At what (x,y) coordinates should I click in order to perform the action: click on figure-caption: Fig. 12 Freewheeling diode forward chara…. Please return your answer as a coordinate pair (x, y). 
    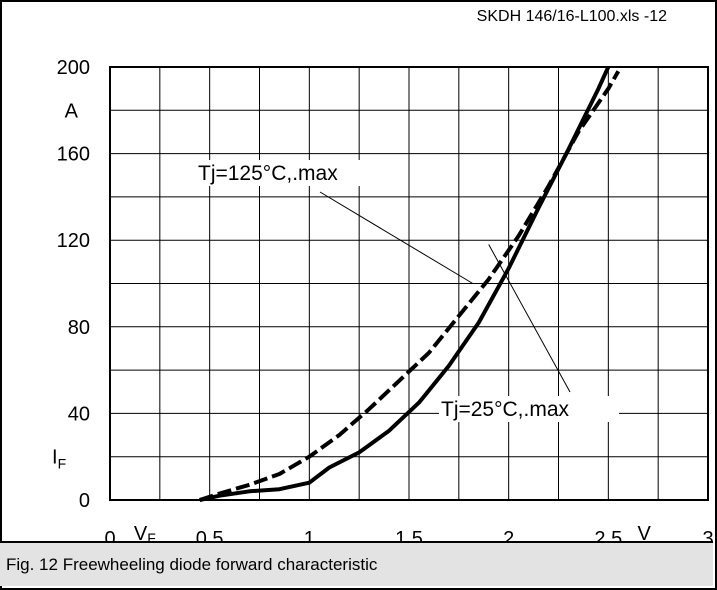
    Looking at the image, I should click on (356, 563).